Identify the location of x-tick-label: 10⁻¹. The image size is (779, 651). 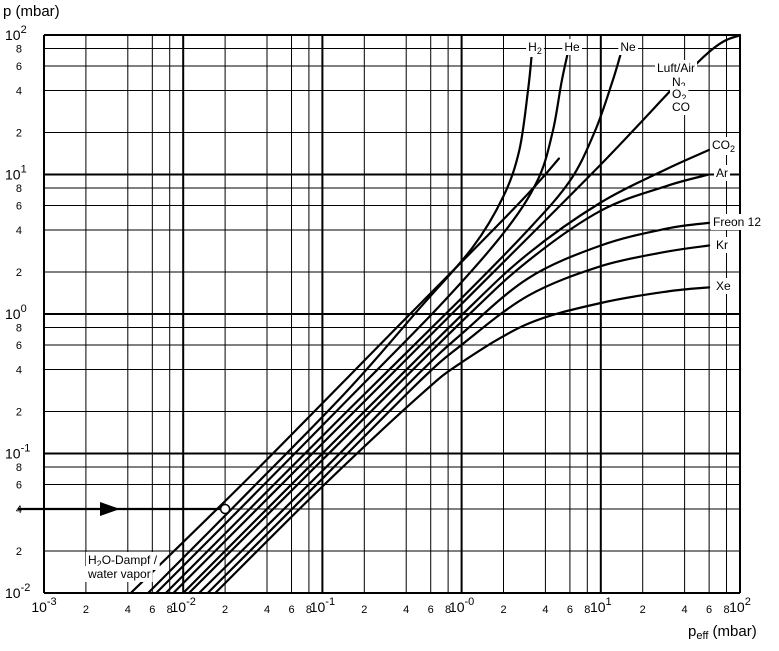
(322, 605).